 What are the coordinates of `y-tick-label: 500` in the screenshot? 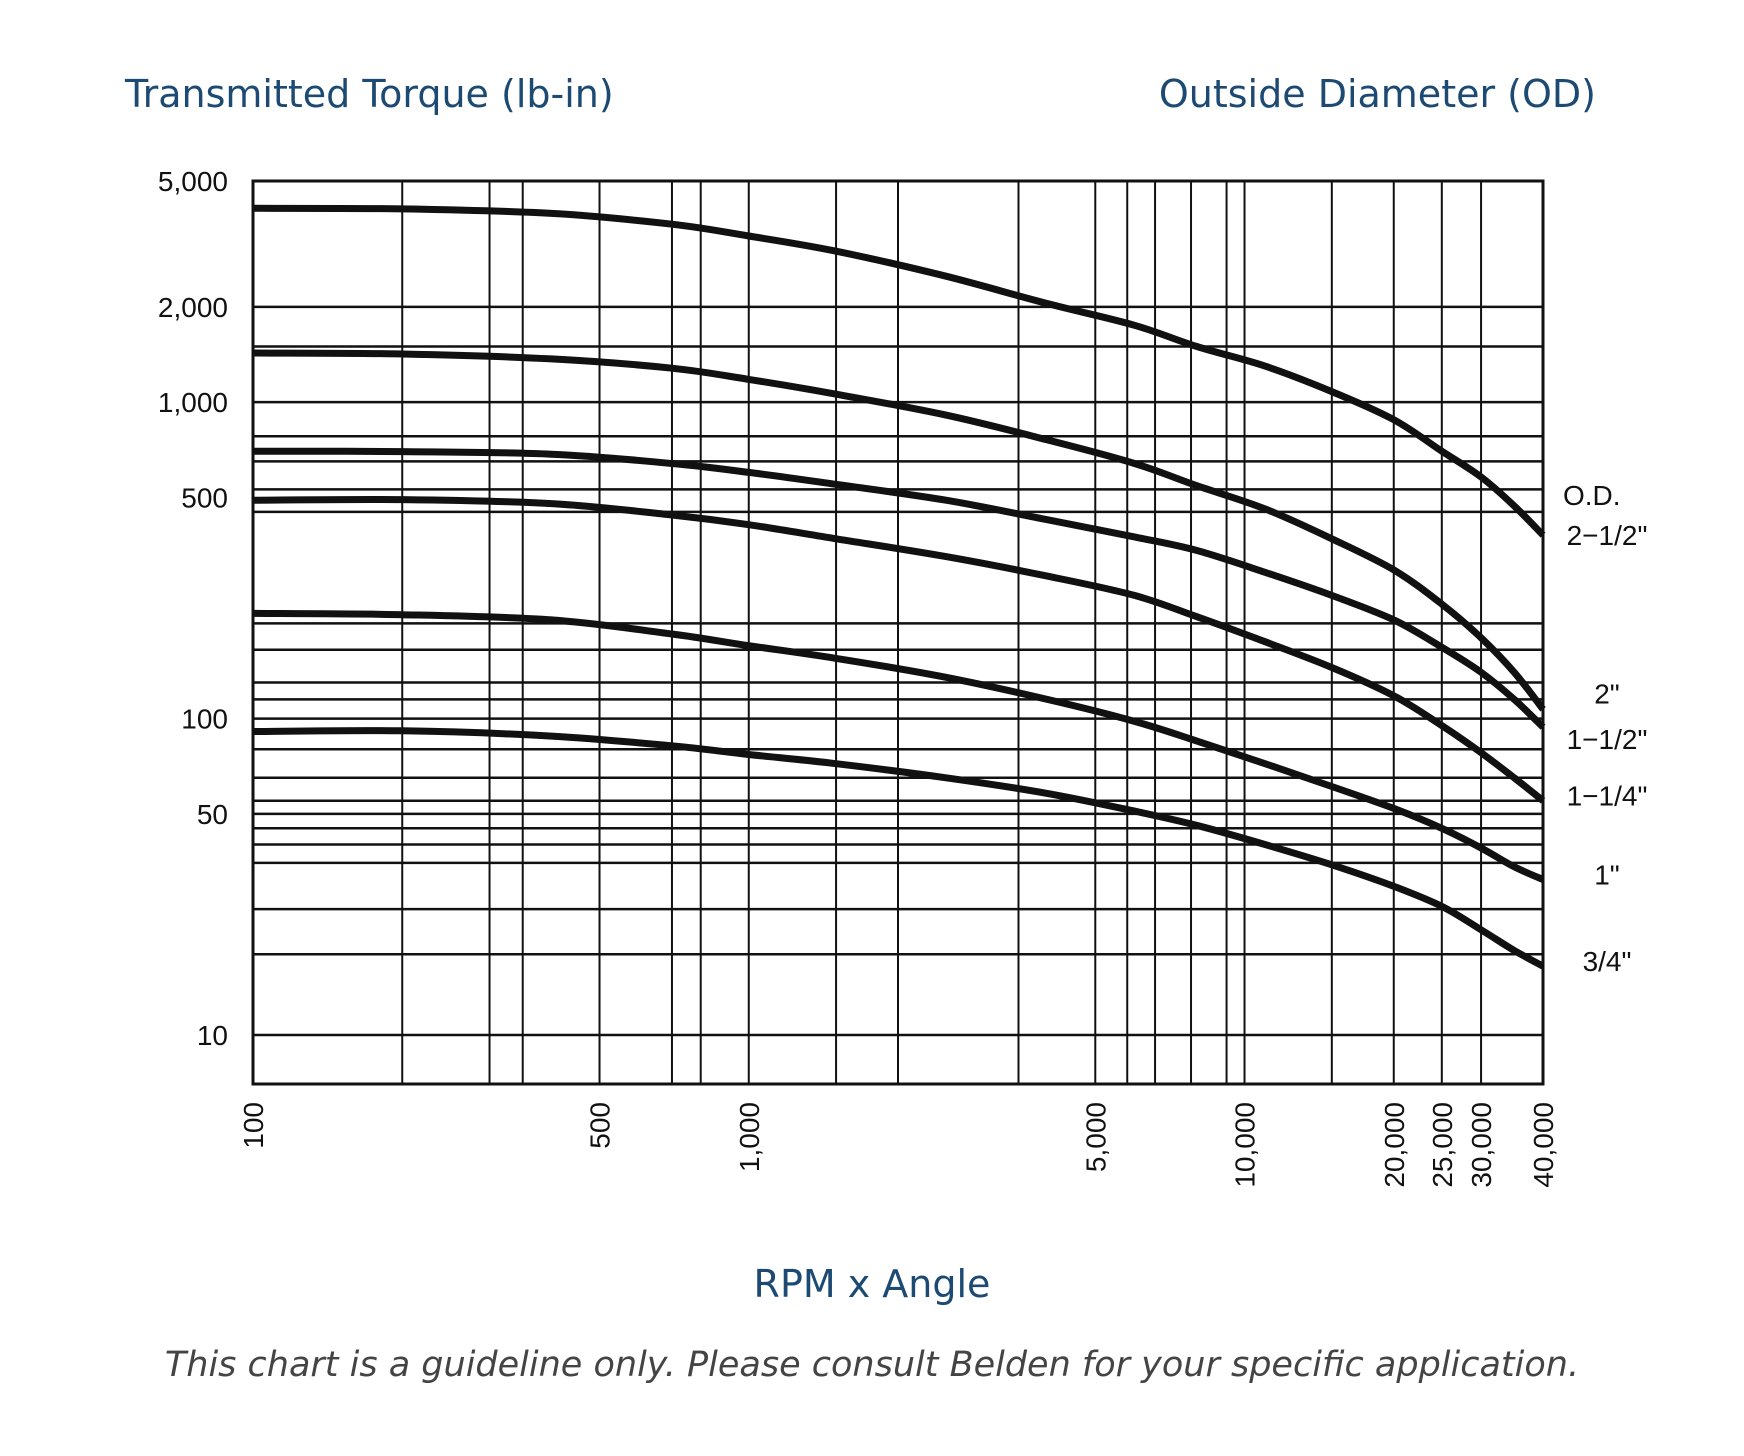 It's located at (204, 497).